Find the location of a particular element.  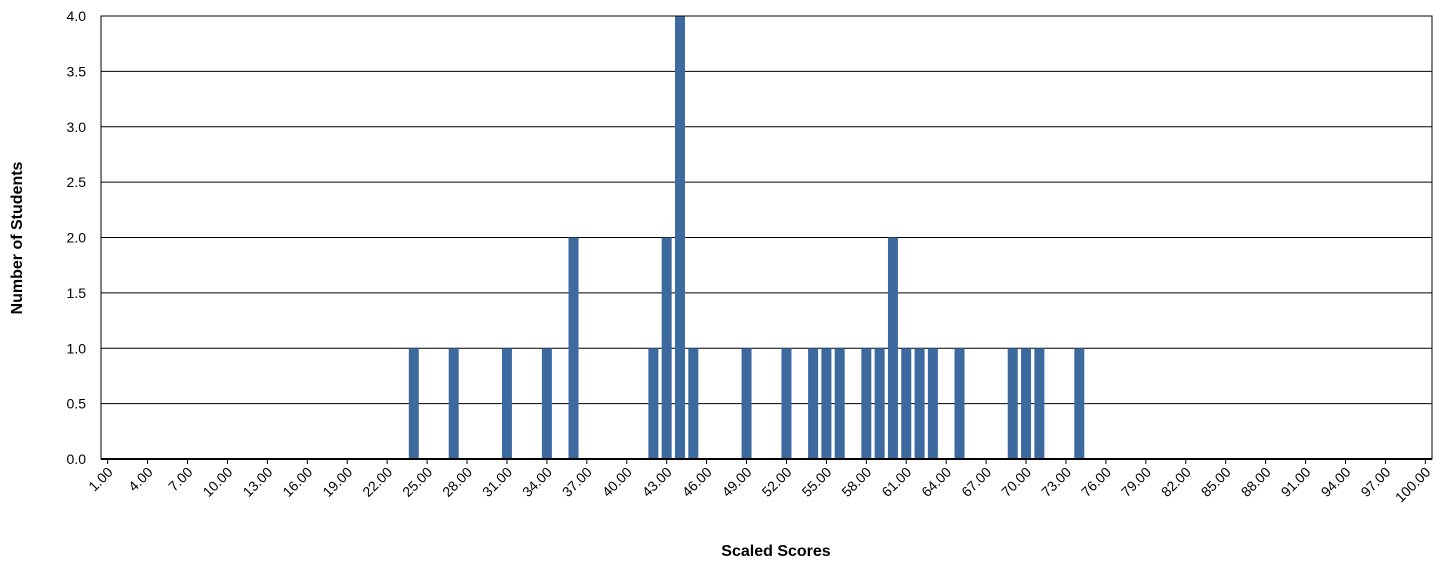

x-tick-label: 73.00 is located at coordinates (1056, 482).